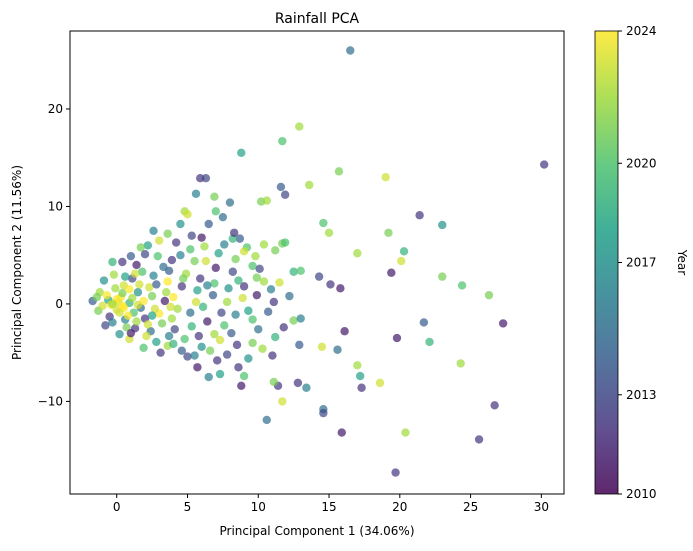  I want to click on colorbar-label: Year, so click(682, 262).